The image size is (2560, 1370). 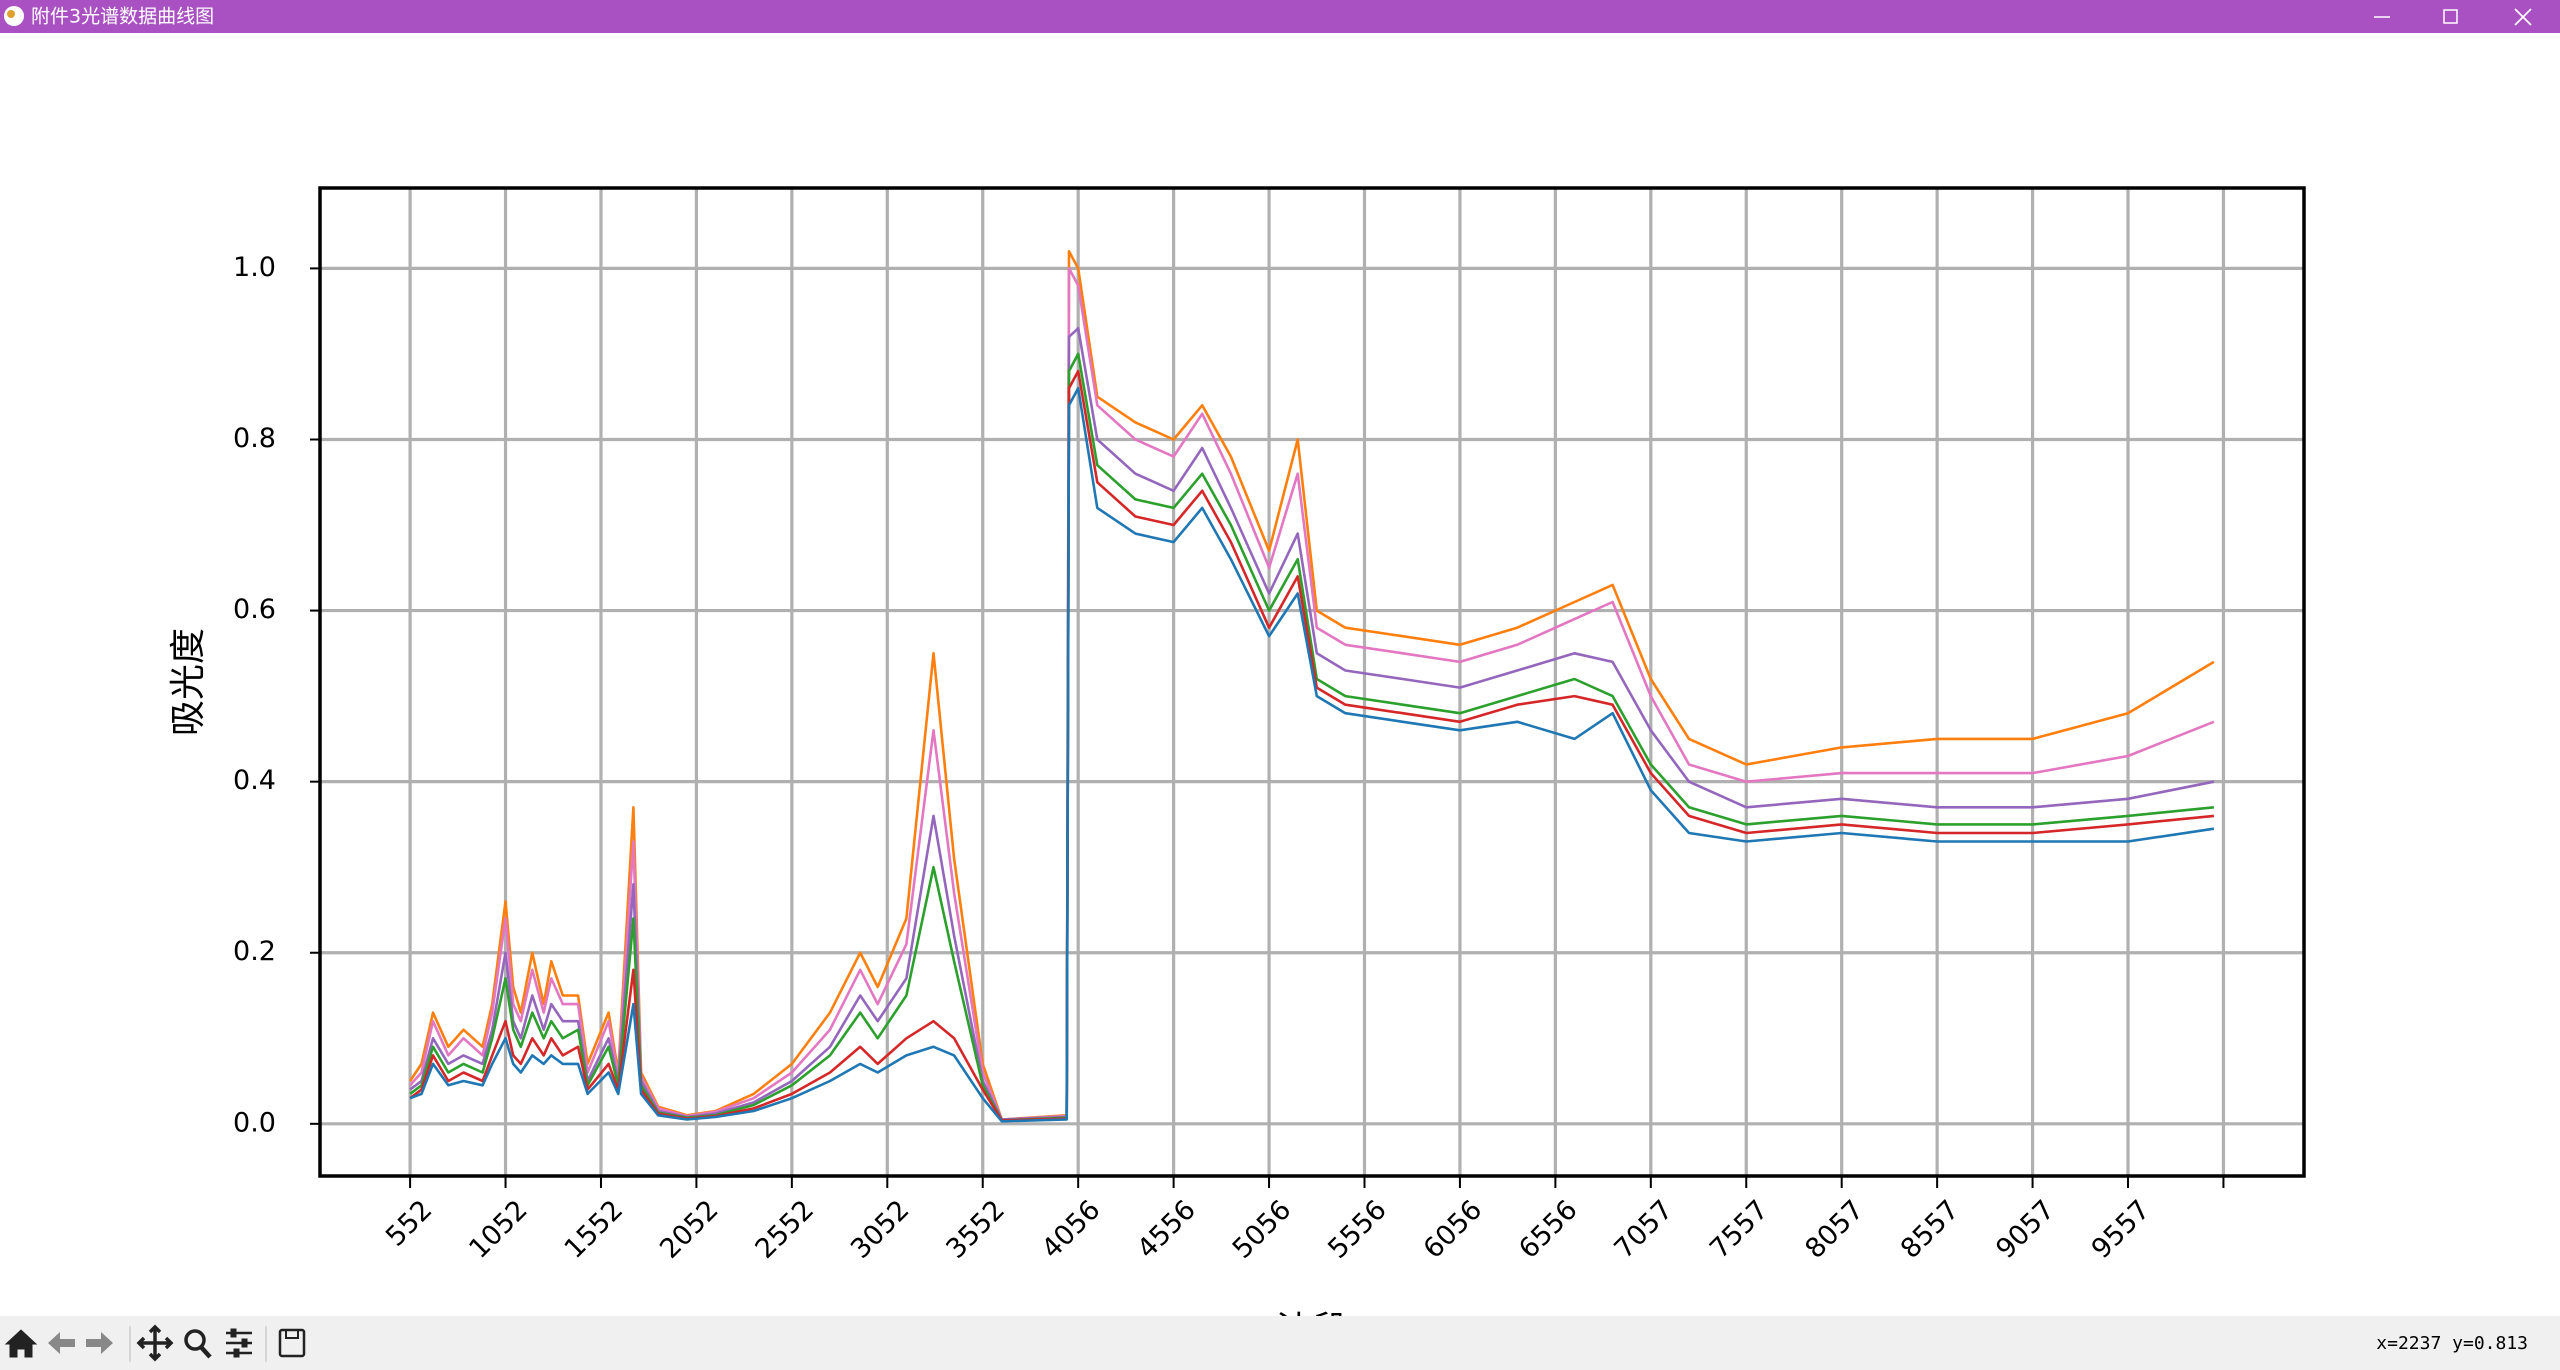 I want to click on x-tick-label: 1552, so click(x=594, y=1229).